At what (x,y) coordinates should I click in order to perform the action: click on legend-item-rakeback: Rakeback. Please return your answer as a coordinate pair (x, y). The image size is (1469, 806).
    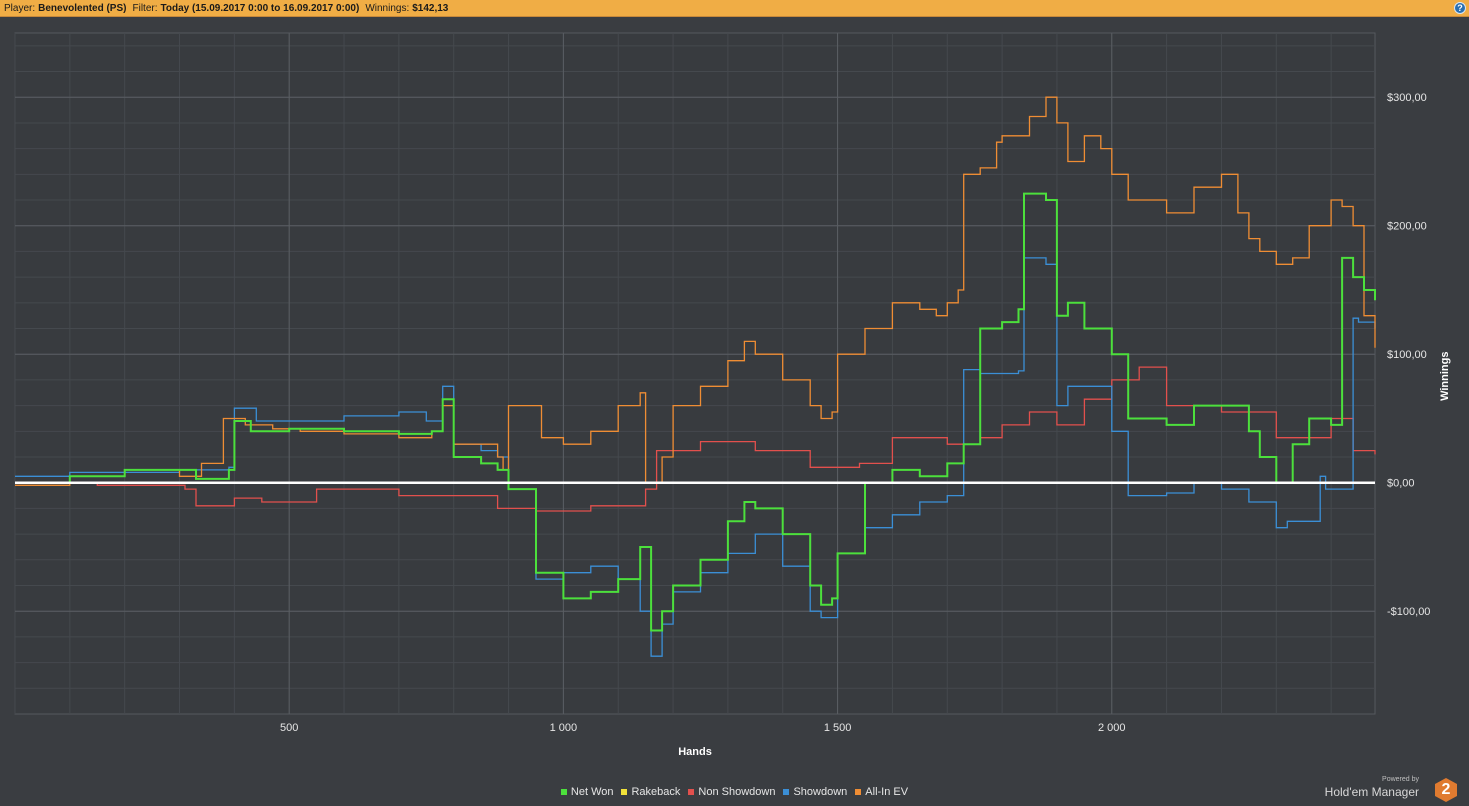
    Looking at the image, I should click on (650, 792).